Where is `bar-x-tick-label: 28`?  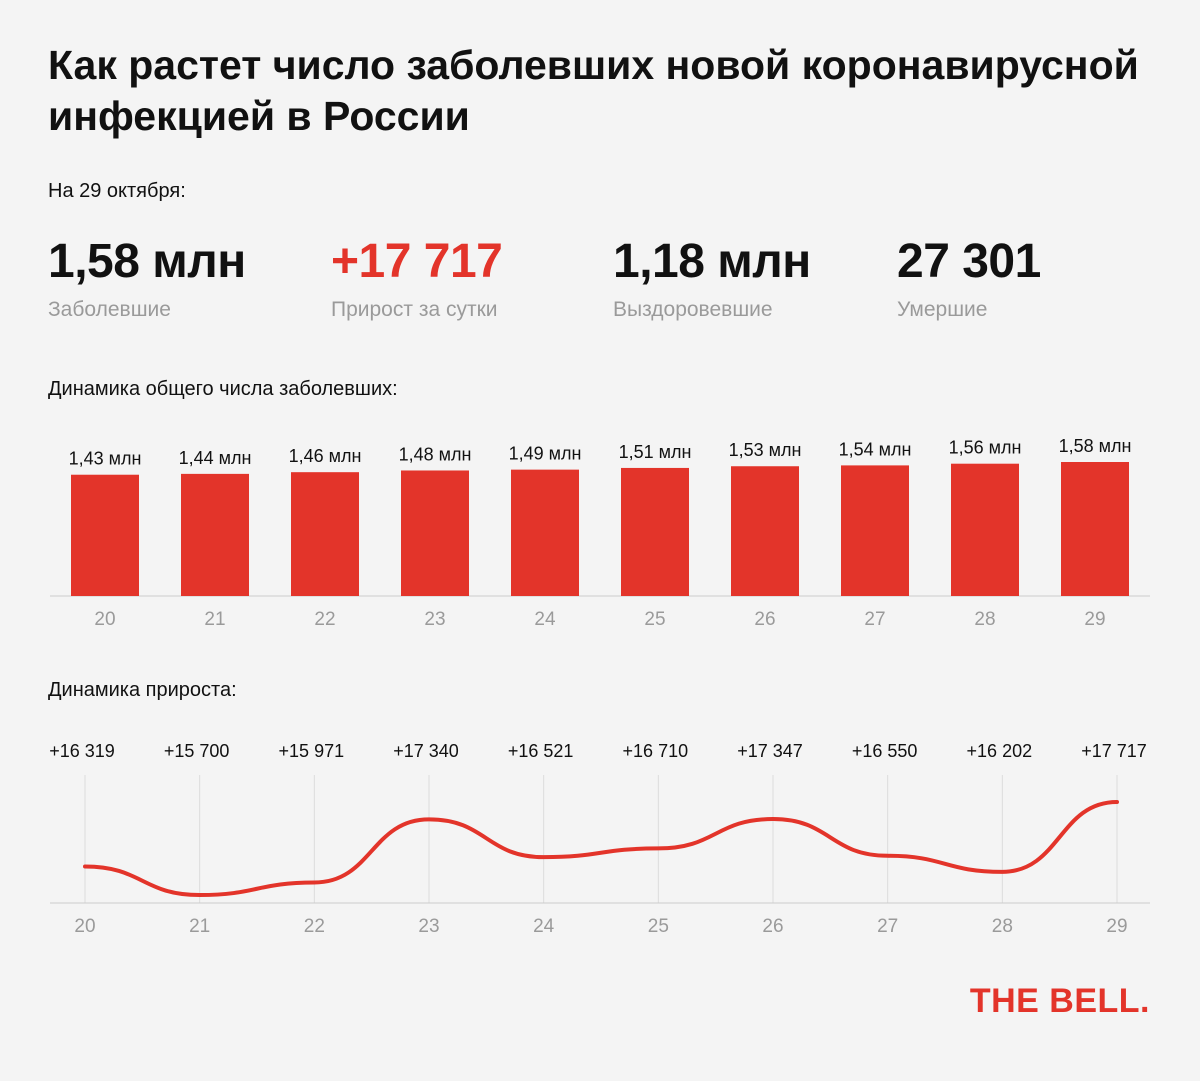 bar-x-tick-label: 28 is located at coordinates (984, 619).